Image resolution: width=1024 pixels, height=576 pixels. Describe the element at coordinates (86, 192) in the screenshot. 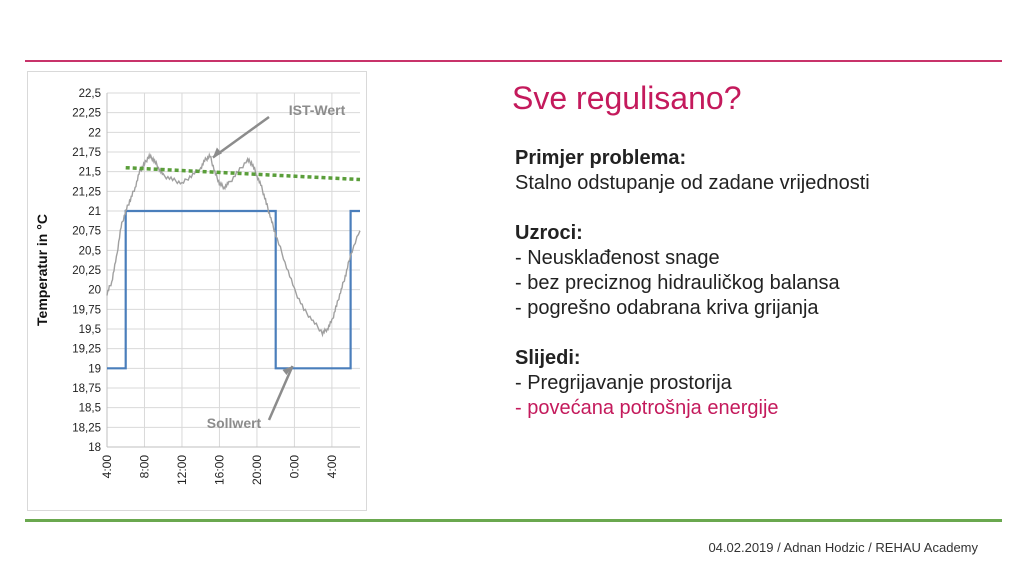

I see `y-tick-label: 21,25` at that location.